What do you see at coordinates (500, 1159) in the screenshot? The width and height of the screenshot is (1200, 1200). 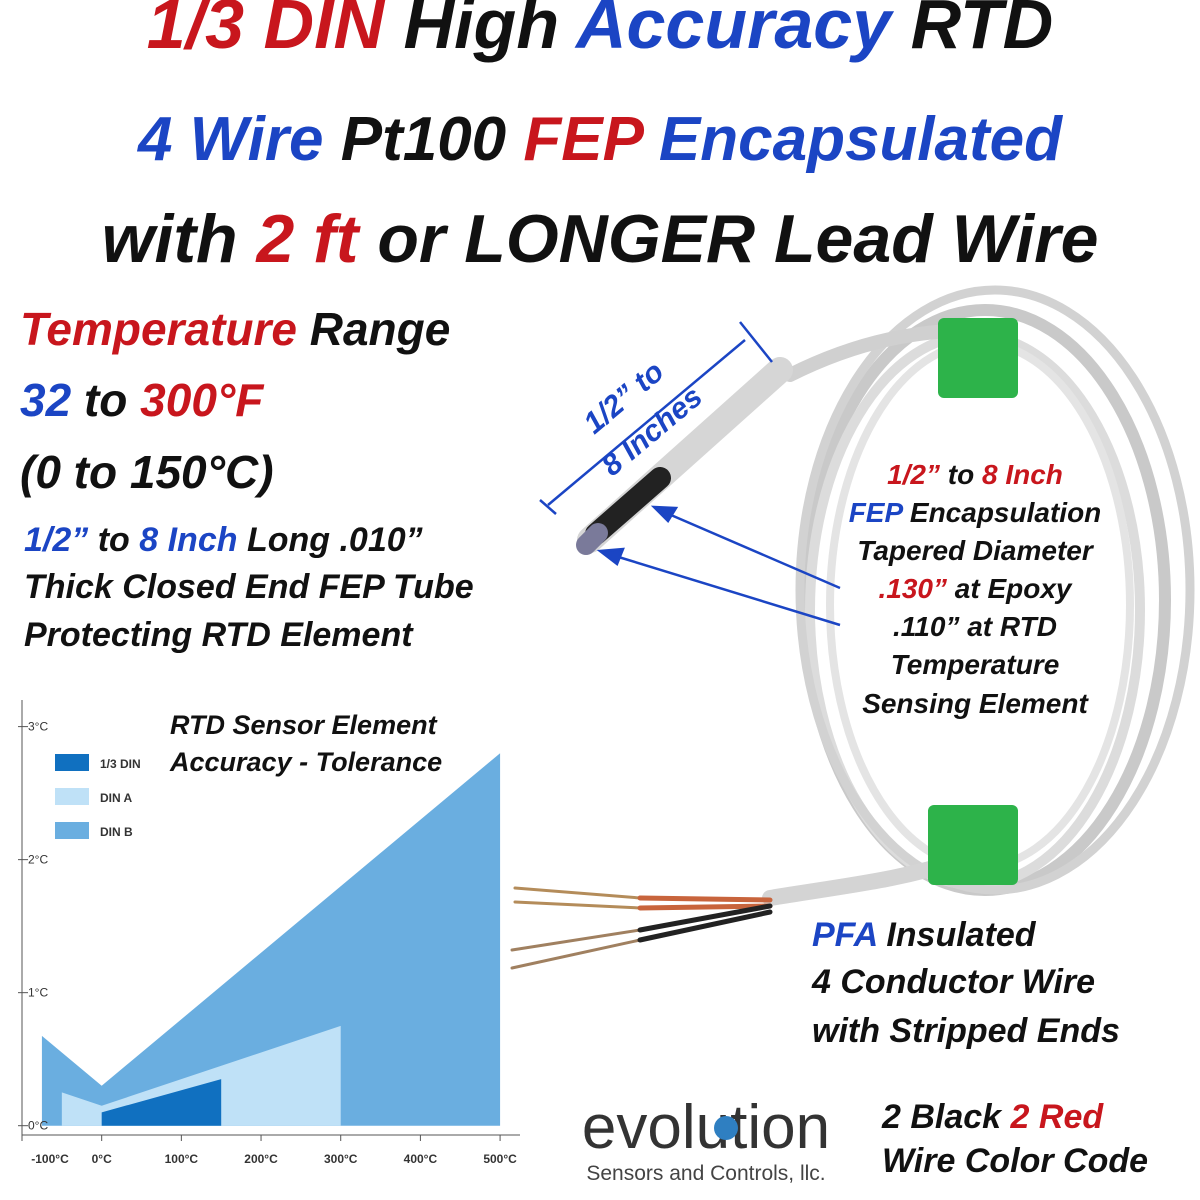 I see `x-tick-label: 500°C` at bounding box center [500, 1159].